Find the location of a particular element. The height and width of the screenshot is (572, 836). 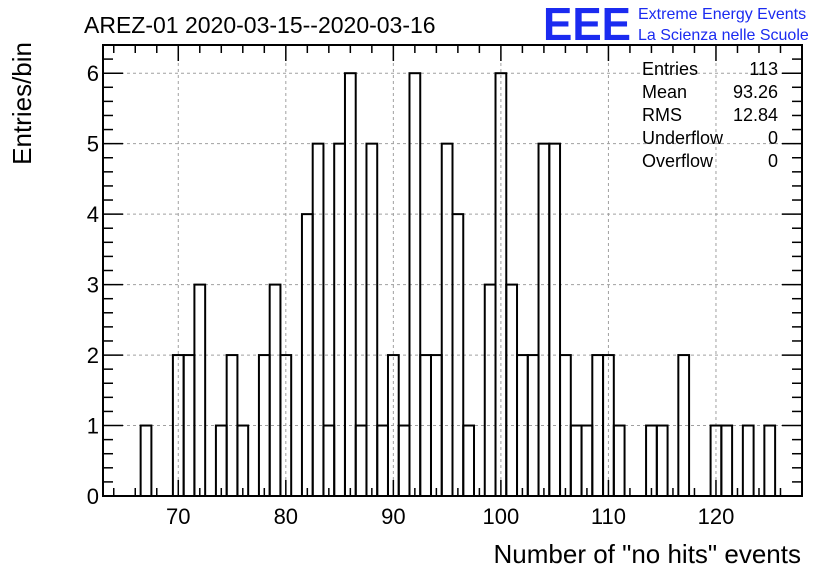

y-tick-label-6: 6 is located at coordinates (93, 73).